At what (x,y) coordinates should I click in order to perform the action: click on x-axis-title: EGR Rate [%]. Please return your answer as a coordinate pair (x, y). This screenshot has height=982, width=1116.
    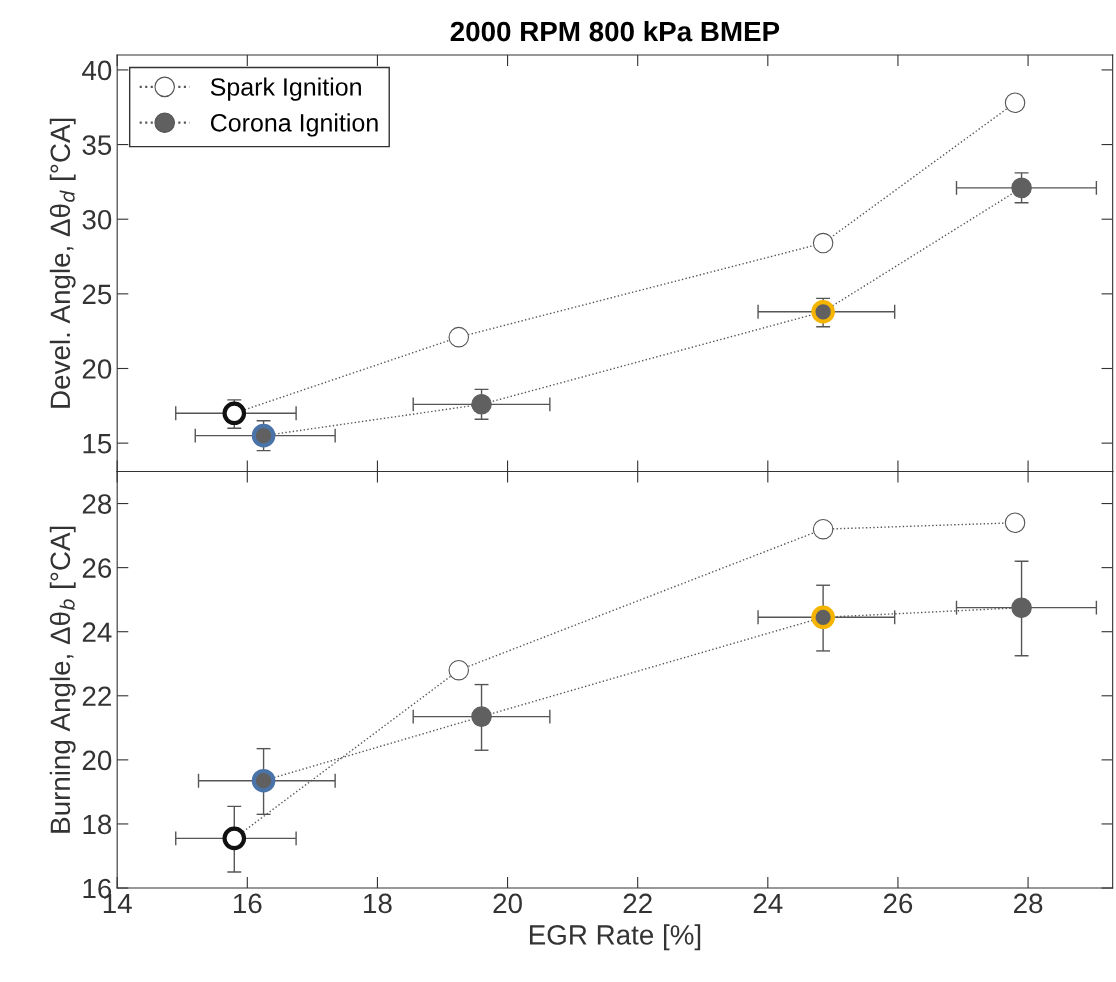
    Looking at the image, I should click on (615, 937).